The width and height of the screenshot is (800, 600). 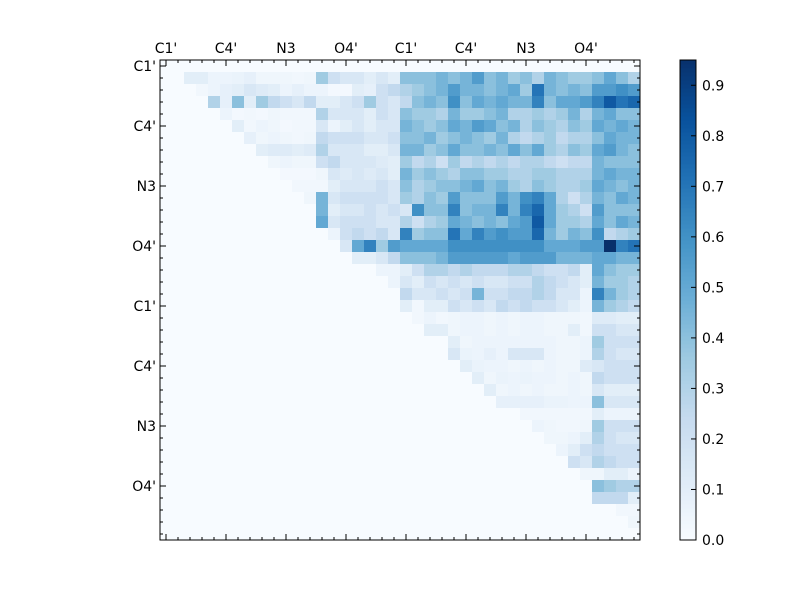 What do you see at coordinates (701, 304) in the screenshot?
I see `colorbar: 0.00.10.20.30.40.50.60.70.80.9` at bounding box center [701, 304].